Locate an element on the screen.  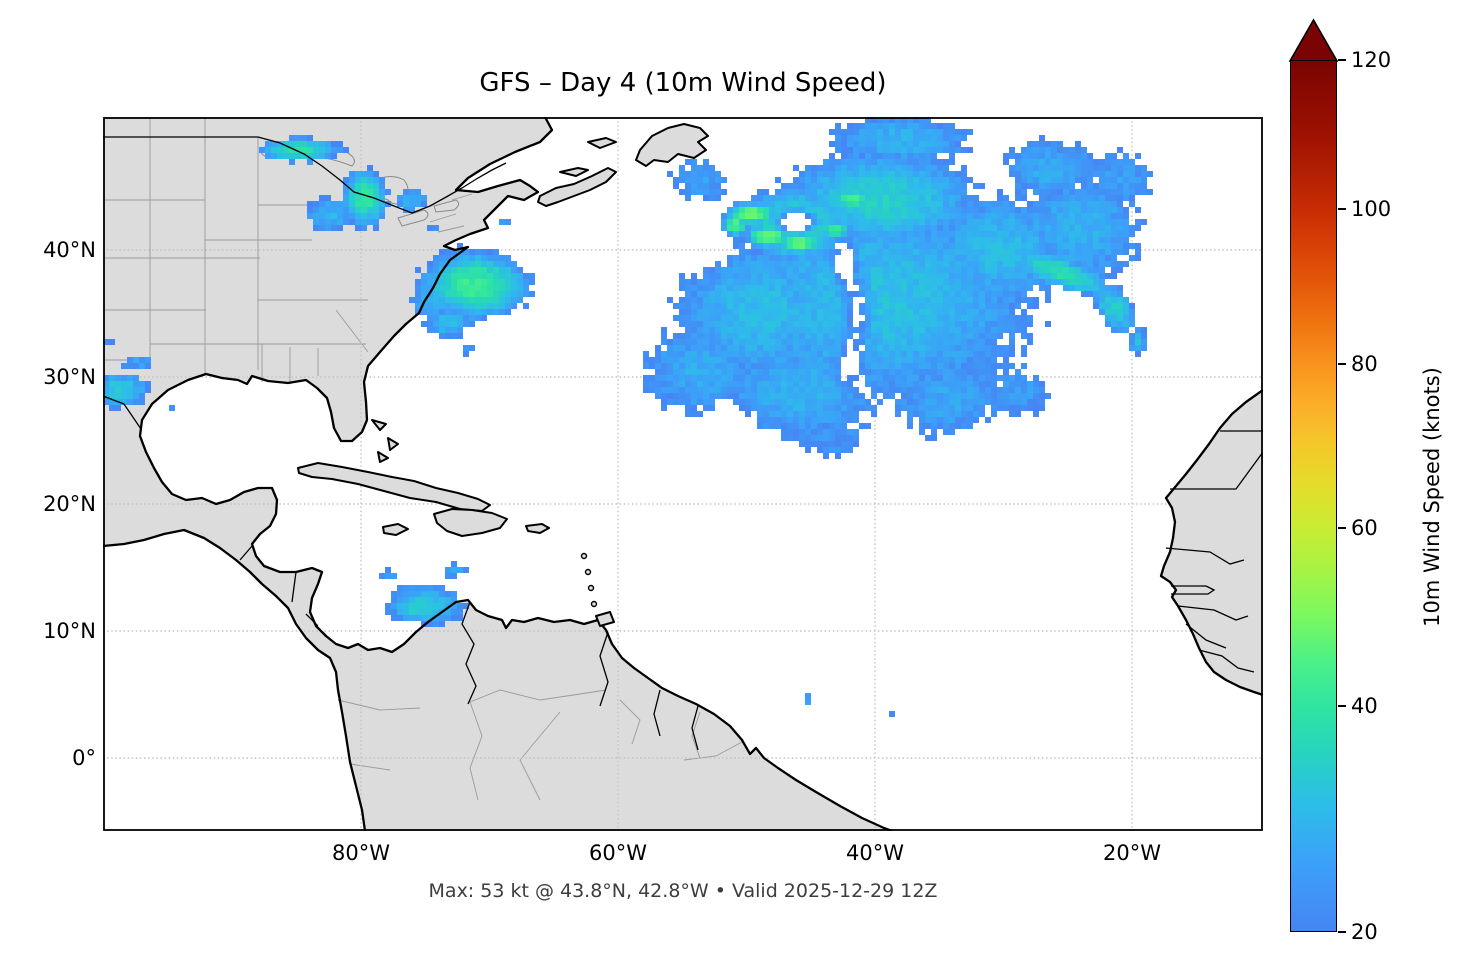
colorbar-gradient is located at coordinates (1313, 496).